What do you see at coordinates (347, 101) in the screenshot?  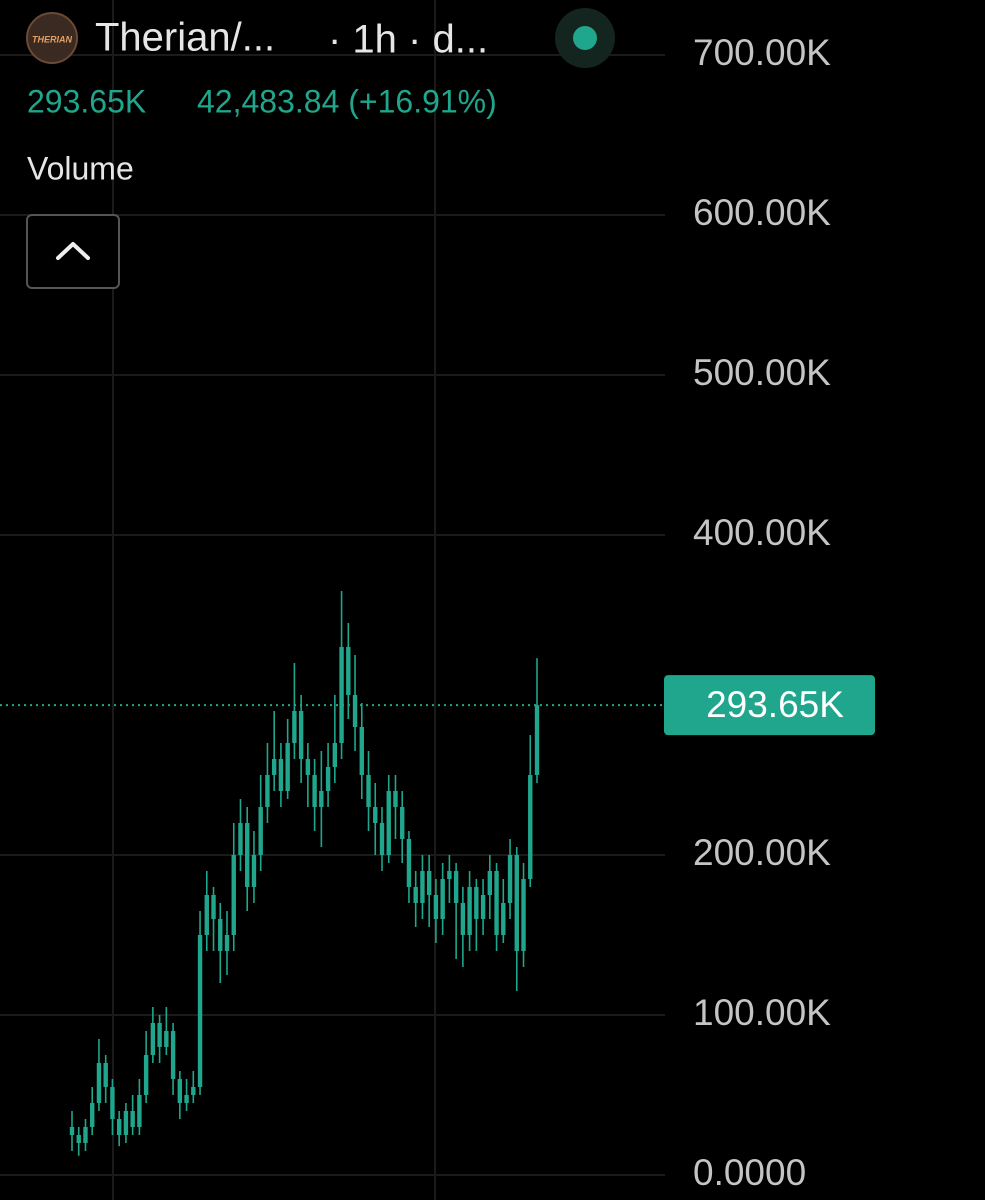 I see `change: 42,483.84 (+16.91%)` at bounding box center [347, 101].